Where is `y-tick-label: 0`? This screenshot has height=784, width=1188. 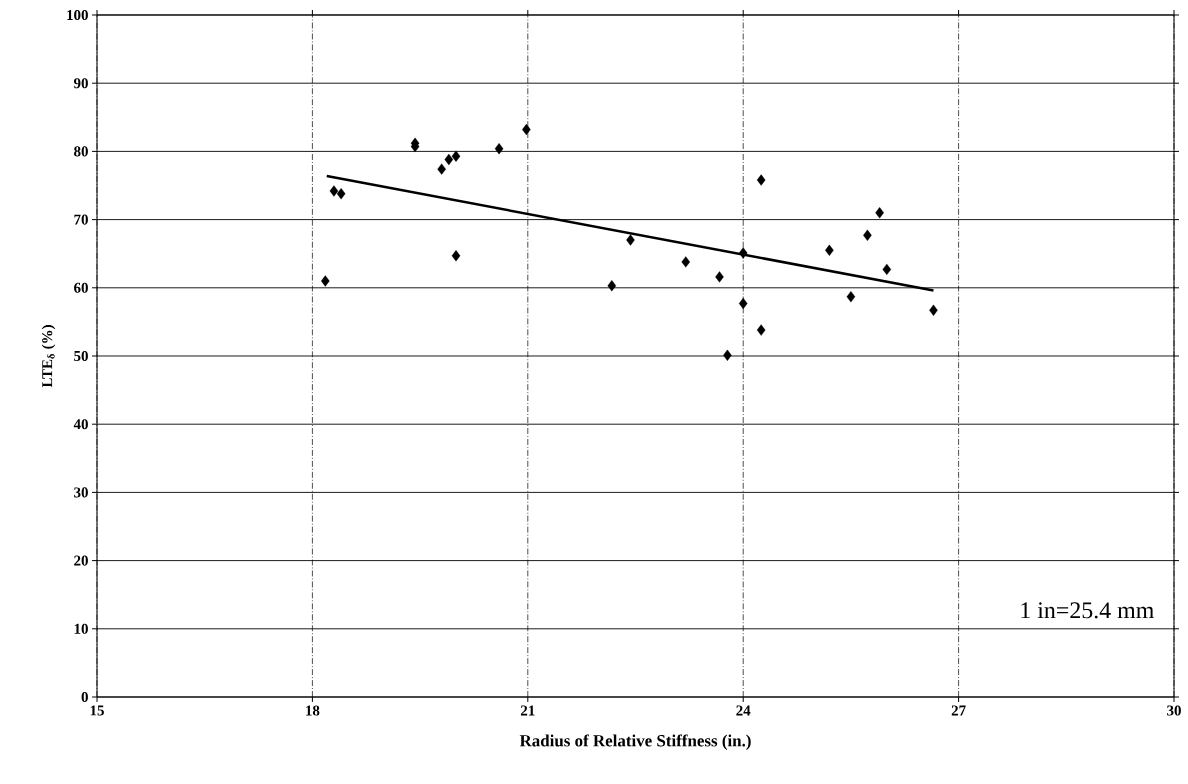 y-tick-label: 0 is located at coordinates (84, 697).